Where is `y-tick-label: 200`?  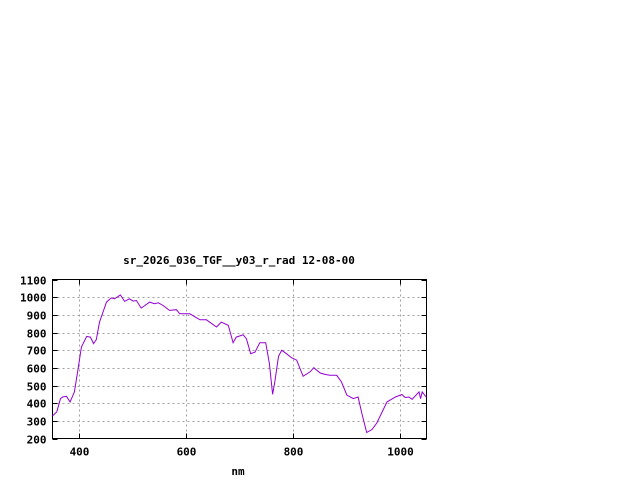 y-tick-label: 200 is located at coordinates (37, 440).